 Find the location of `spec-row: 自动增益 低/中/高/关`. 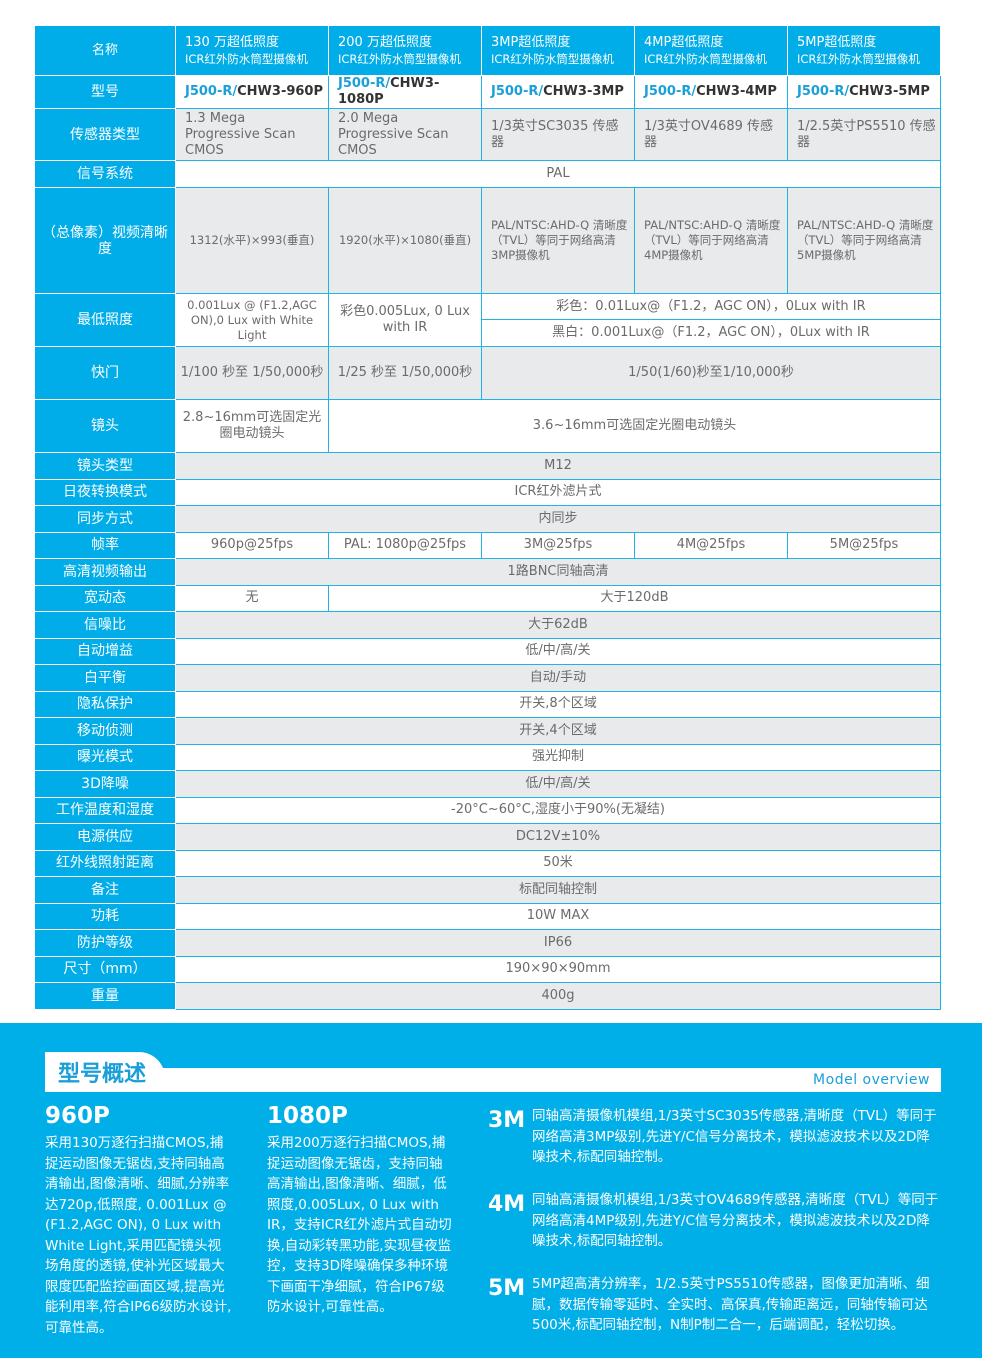

spec-row: 自动增益 低/中/高/关 is located at coordinates (487, 651).